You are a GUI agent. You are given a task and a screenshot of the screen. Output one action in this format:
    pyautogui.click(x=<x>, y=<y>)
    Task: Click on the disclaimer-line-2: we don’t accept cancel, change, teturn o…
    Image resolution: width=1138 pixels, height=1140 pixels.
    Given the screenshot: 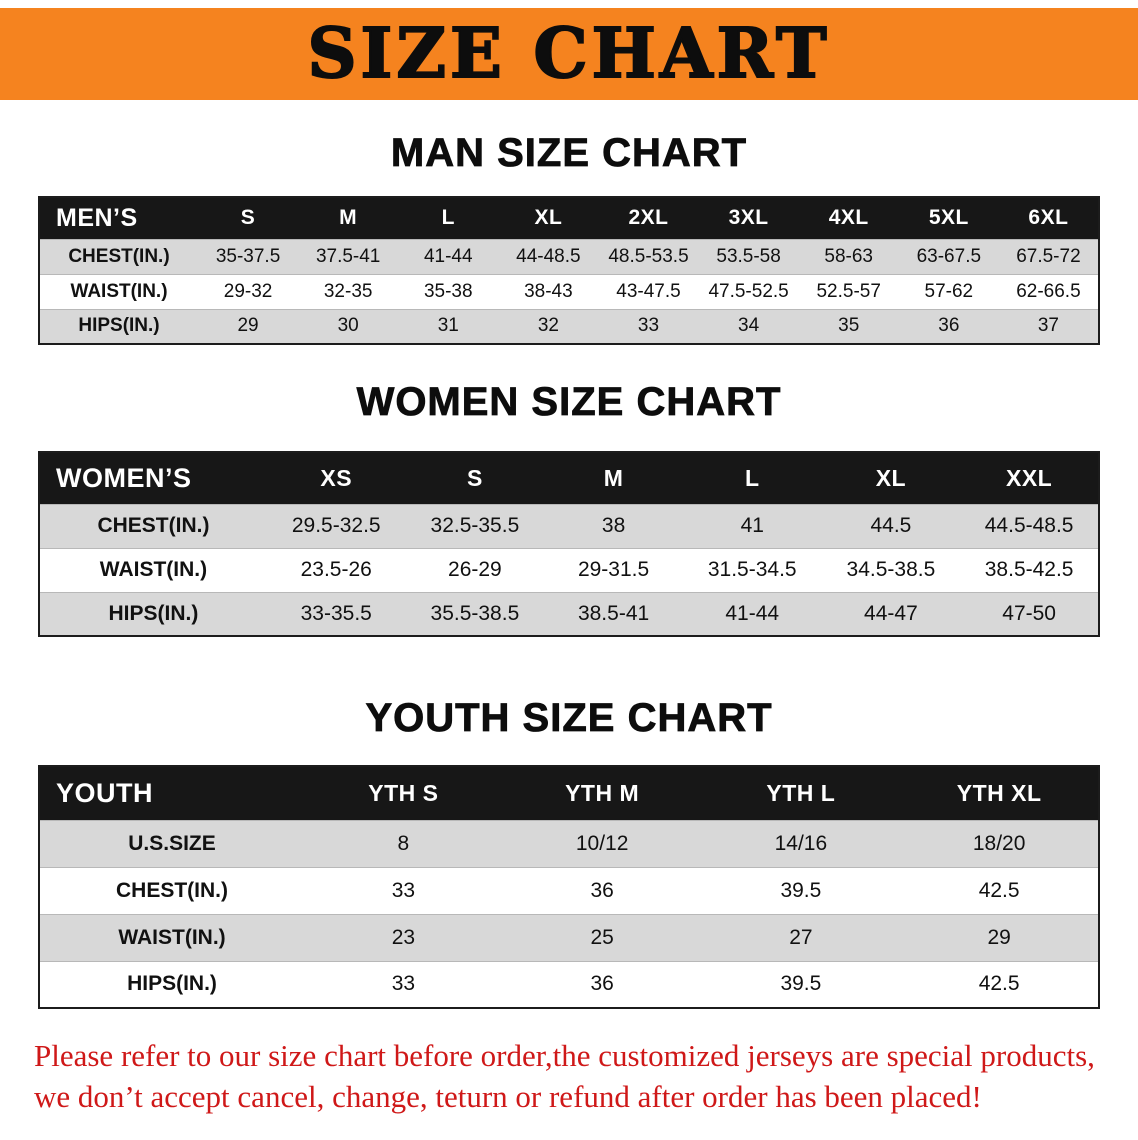 What is the action you would take?
    pyautogui.click(x=508, y=1096)
    